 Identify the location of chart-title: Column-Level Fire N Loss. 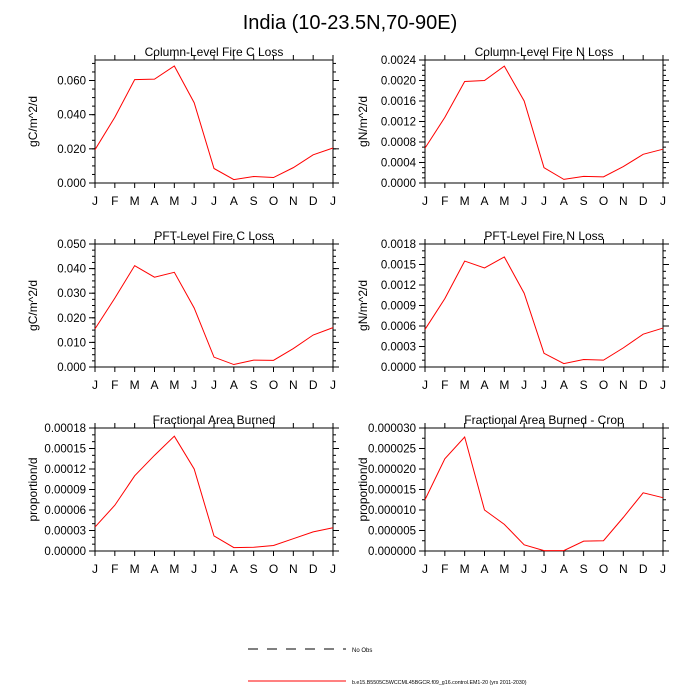
(544, 52).